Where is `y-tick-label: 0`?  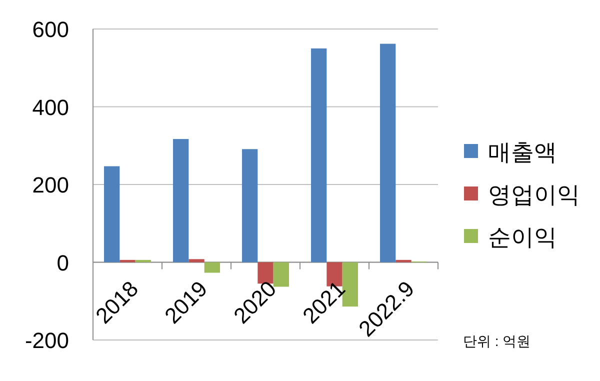 y-tick-label: 0 is located at coordinates (62, 263).